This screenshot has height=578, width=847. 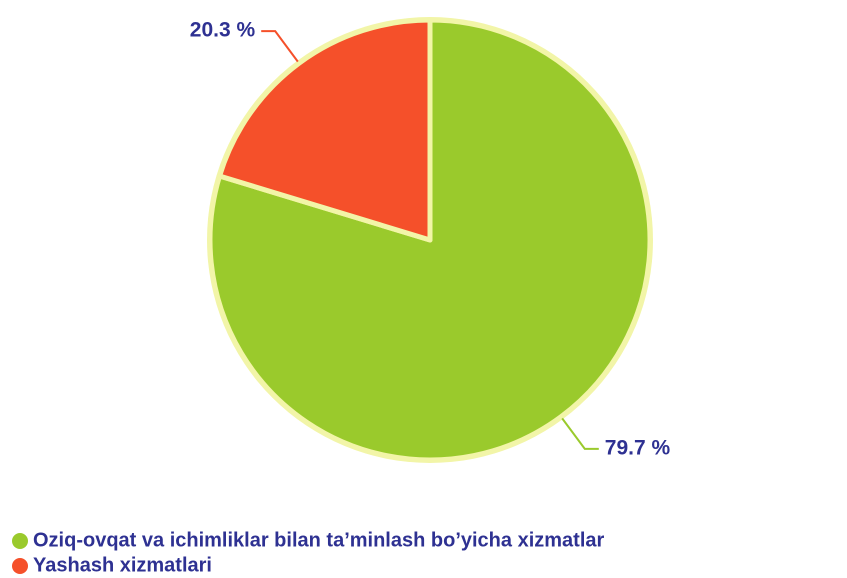 What do you see at coordinates (638, 447) in the screenshot?
I see `data-label: 79.7 %` at bounding box center [638, 447].